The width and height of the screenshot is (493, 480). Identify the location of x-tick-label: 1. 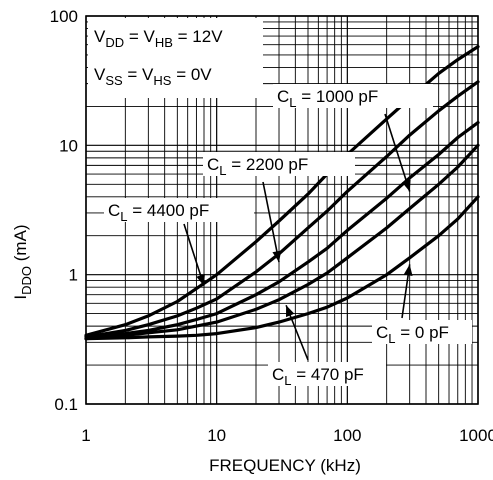
(85, 435).